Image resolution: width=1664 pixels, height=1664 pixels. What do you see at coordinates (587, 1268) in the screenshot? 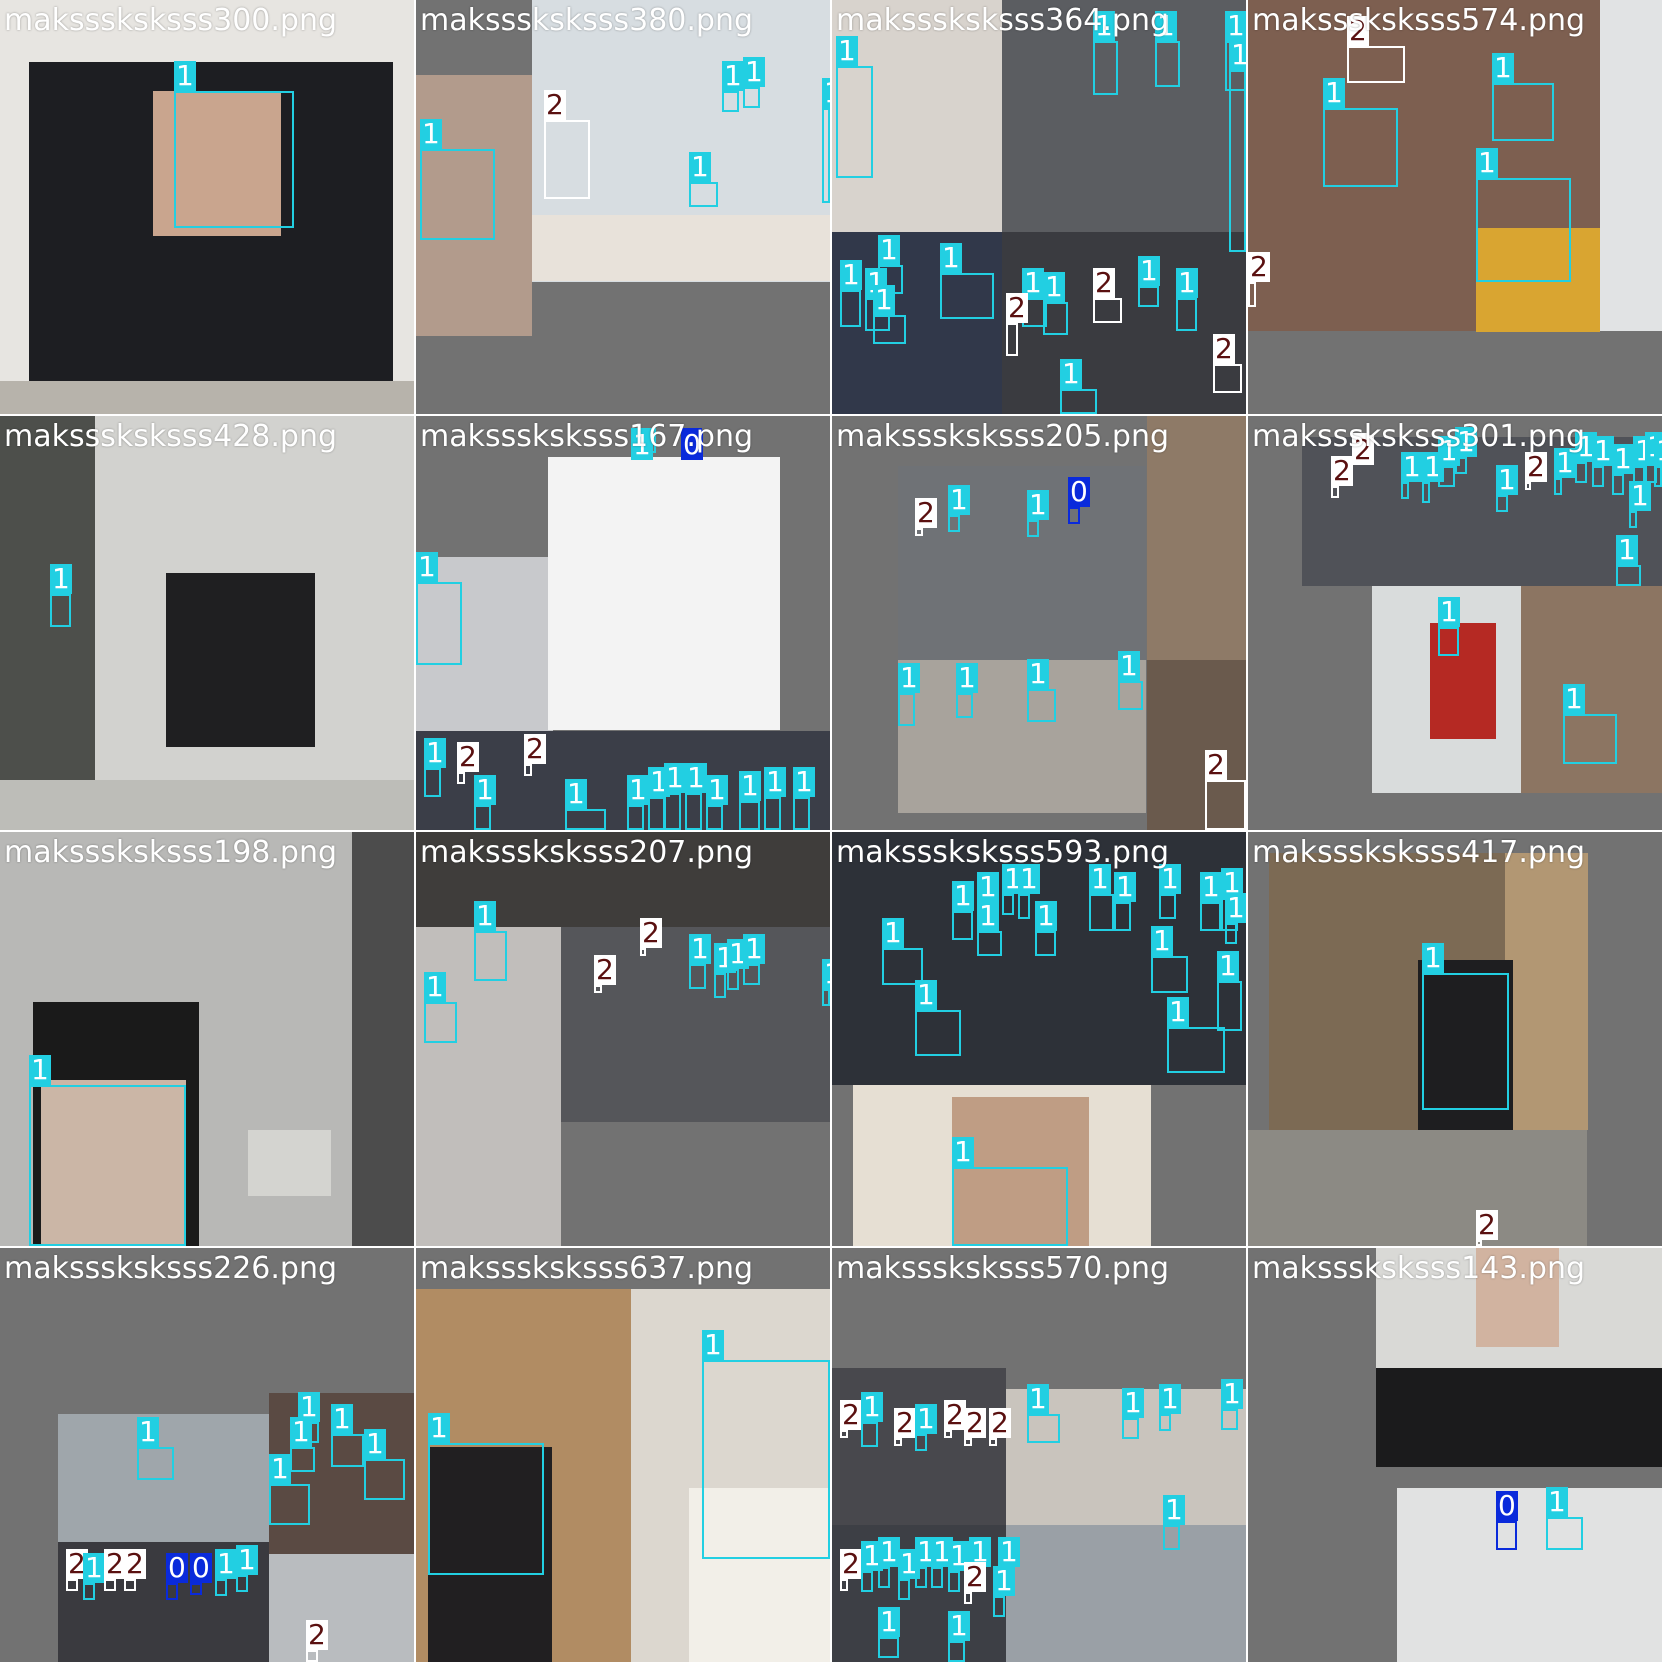
I see `filename-label: maksssksksss637.png` at bounding box center [587, 1268].